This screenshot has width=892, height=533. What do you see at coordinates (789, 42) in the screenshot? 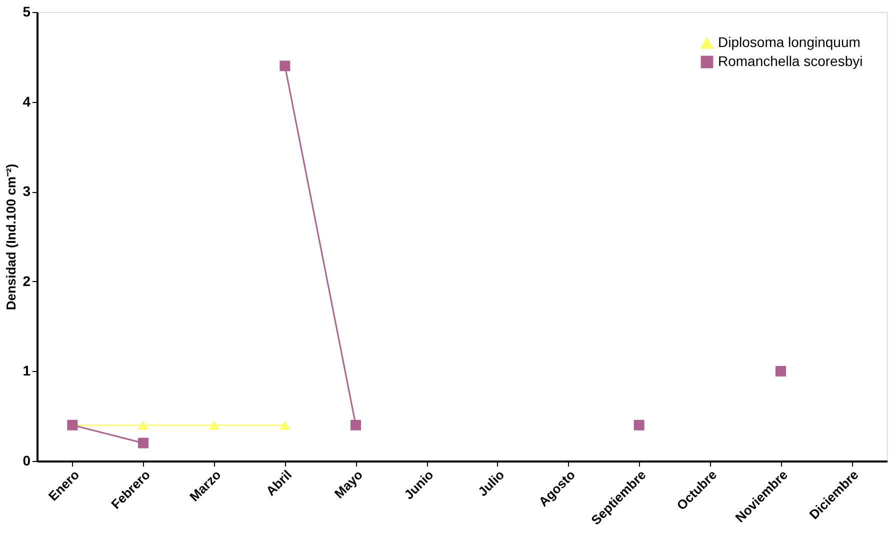
I see `legend-label: Diplosoma longinquum` at bounding box center [789, 42].